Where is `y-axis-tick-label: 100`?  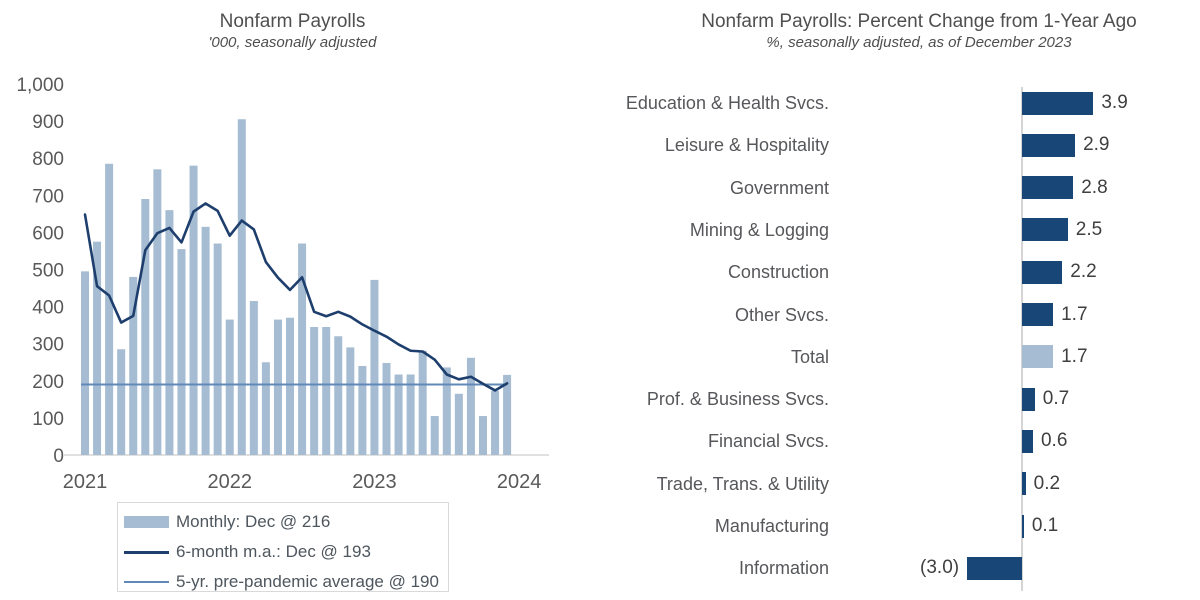 y-axis-tick-label: 100 is located at coordinates (48, 419).